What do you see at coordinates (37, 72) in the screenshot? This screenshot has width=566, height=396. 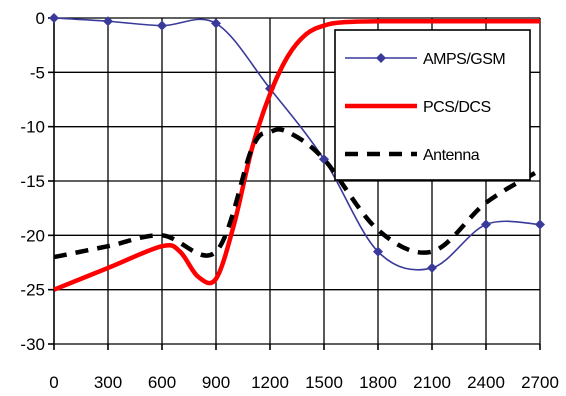 I see `y-tick-label: -5` at bounding box center [37, 72].